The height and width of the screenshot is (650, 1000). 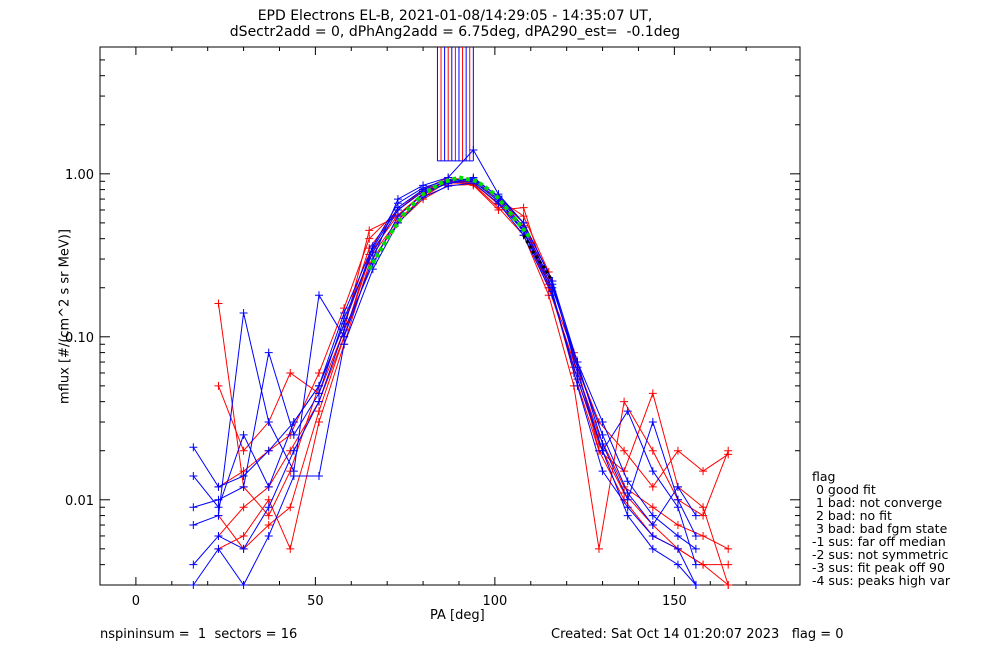 What do you see at coordinates (824, 476) in the screenshot?
I see `legend-title: flag` at bounding box center [824, 476].